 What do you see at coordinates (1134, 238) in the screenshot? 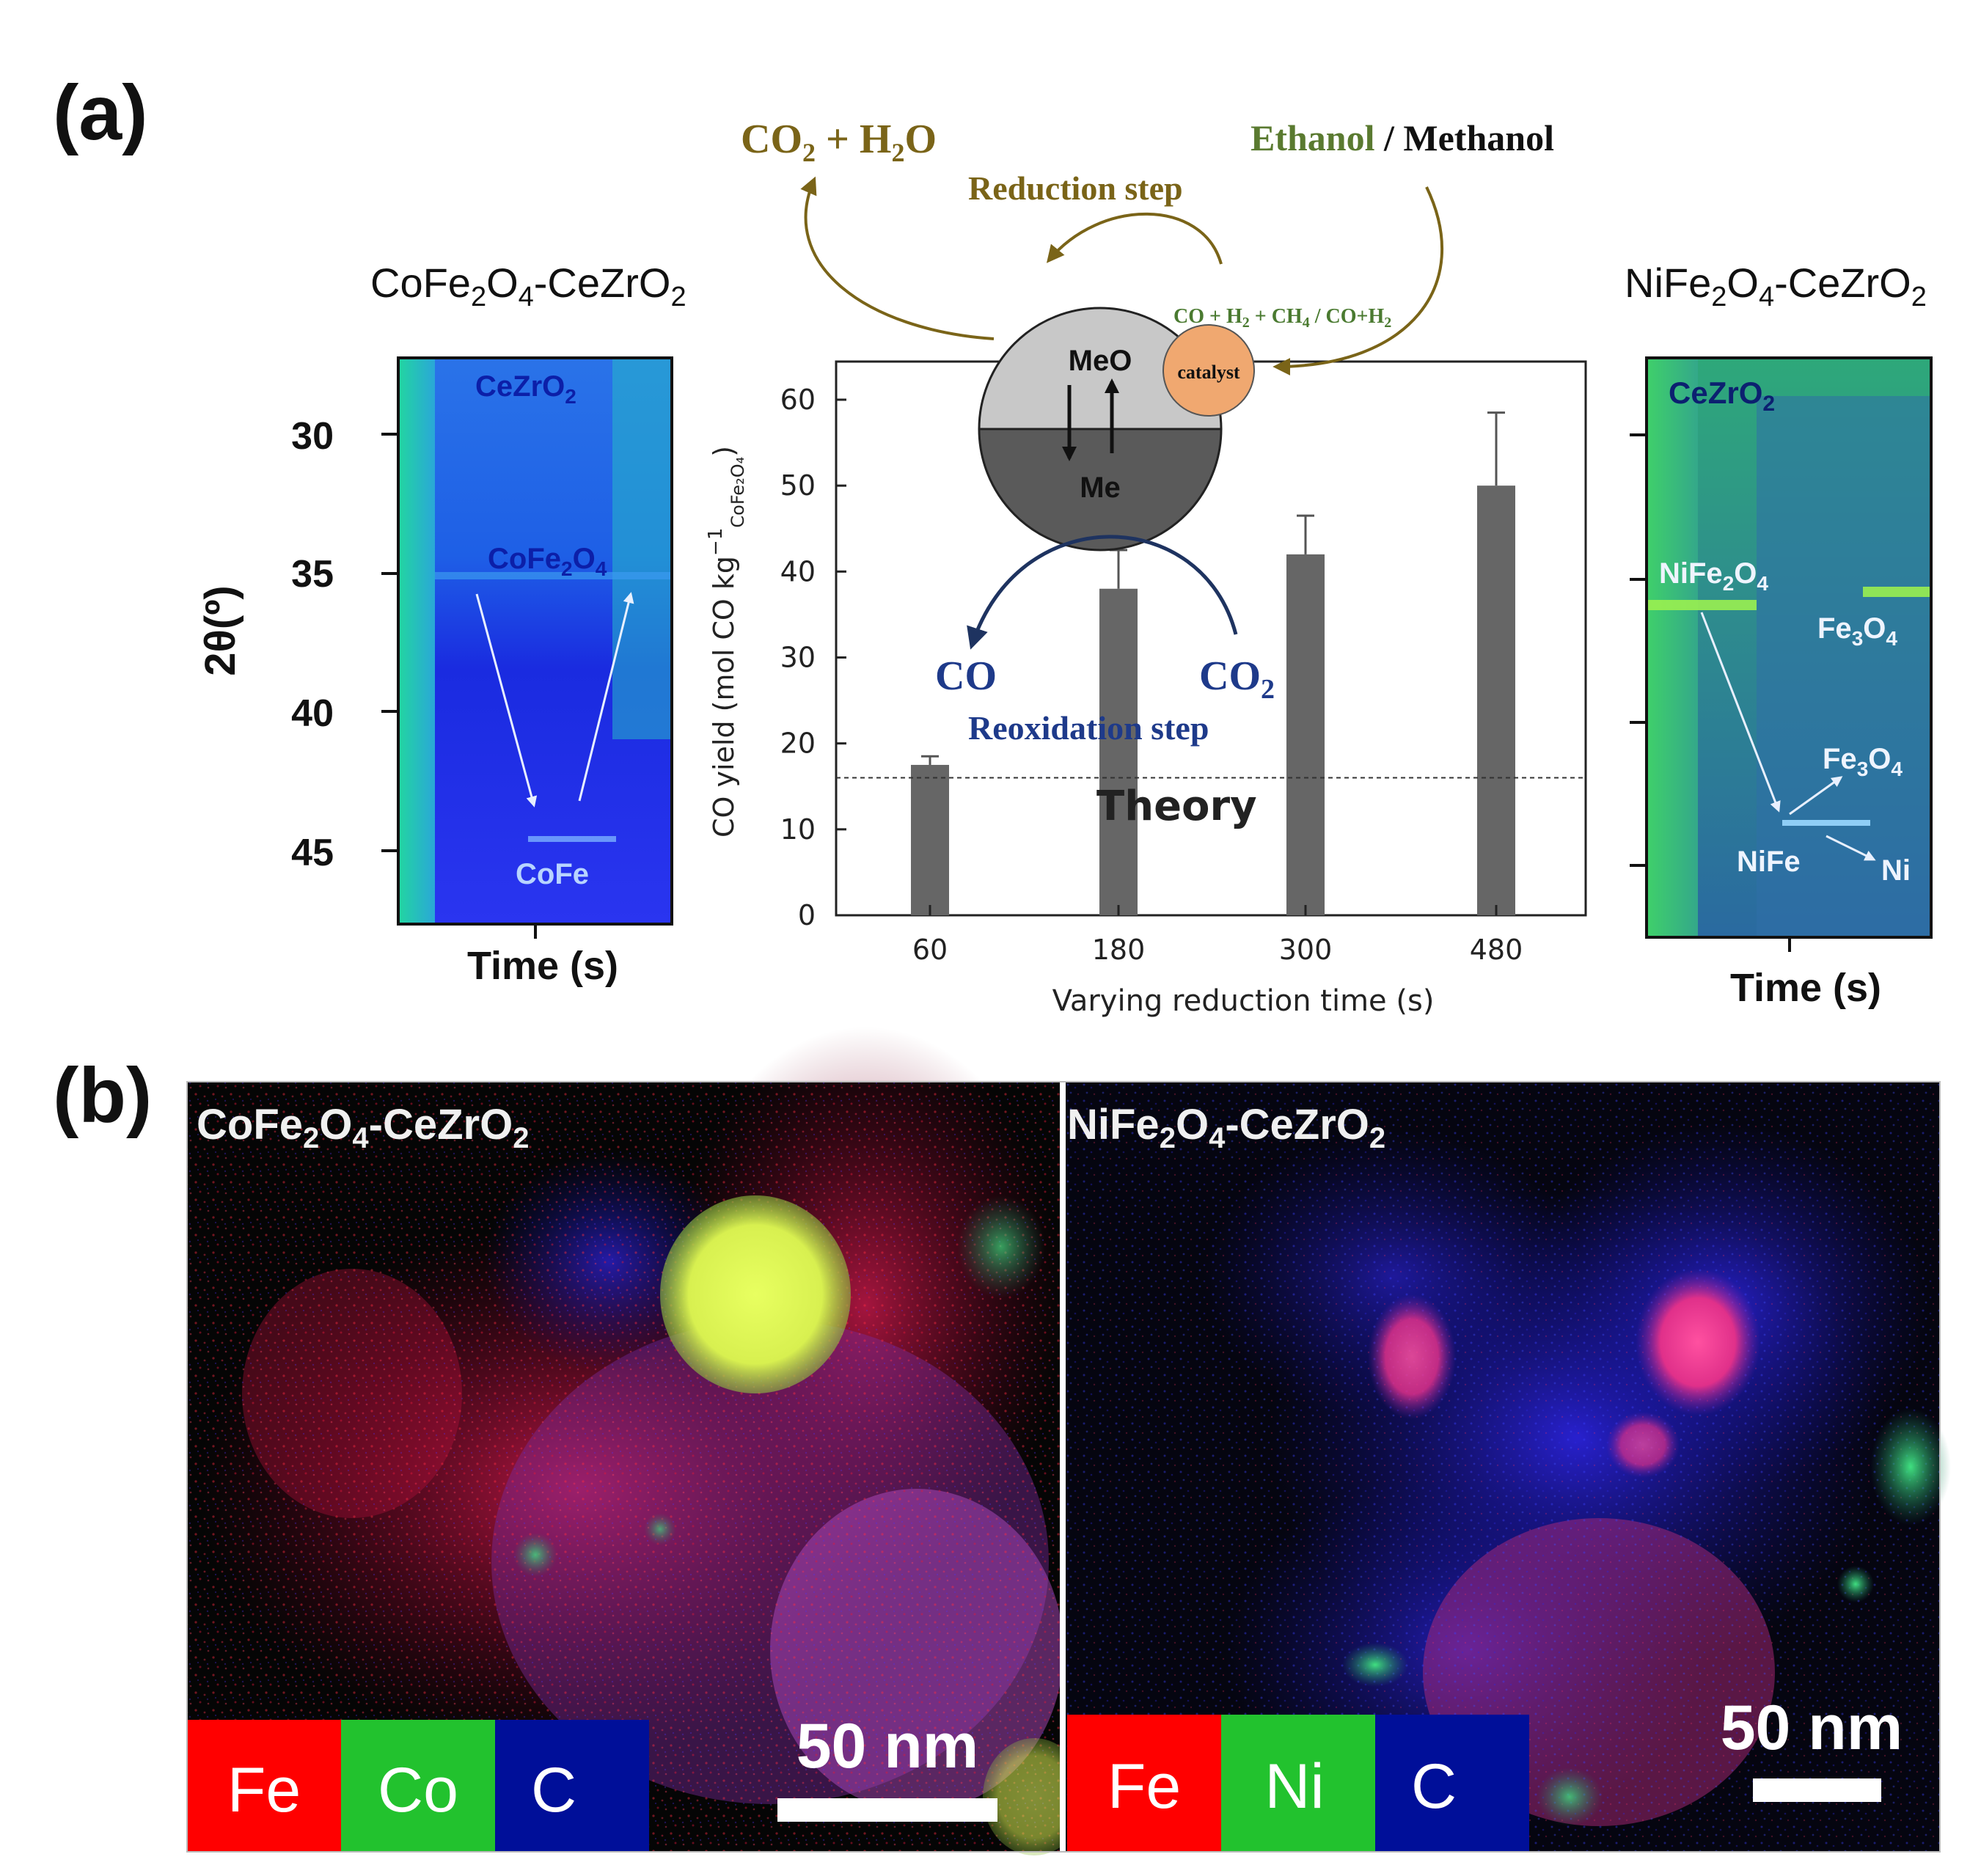
I see `scheme-arrow-reduction-loop` at bounding box center [1134, 238].